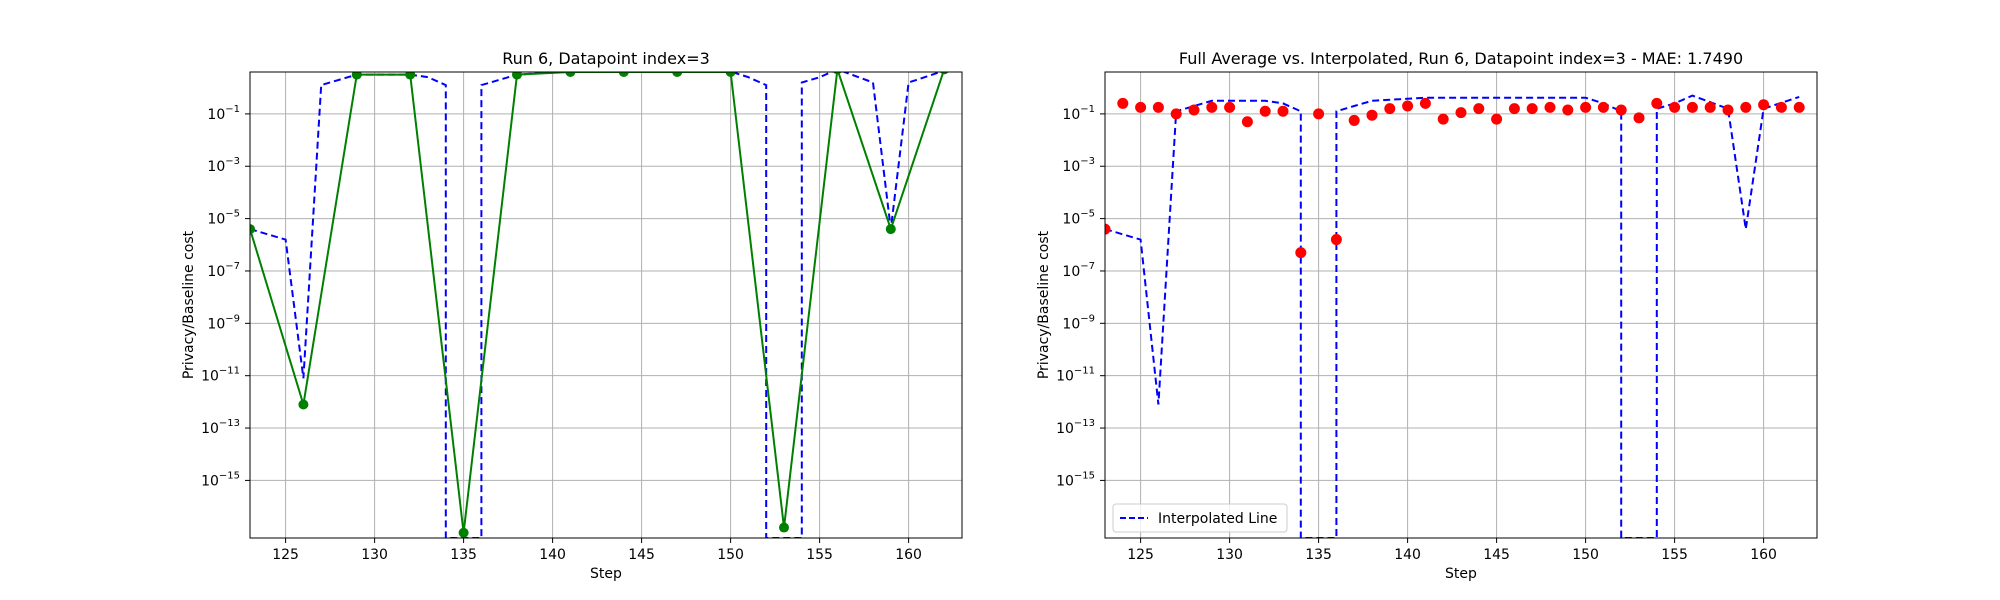 The width and height of the screenshot is (2000, 600). Describe the element at coordinates (1217, 519) in the screenshot. I see `legend-label: Interpolated Line` at that location.